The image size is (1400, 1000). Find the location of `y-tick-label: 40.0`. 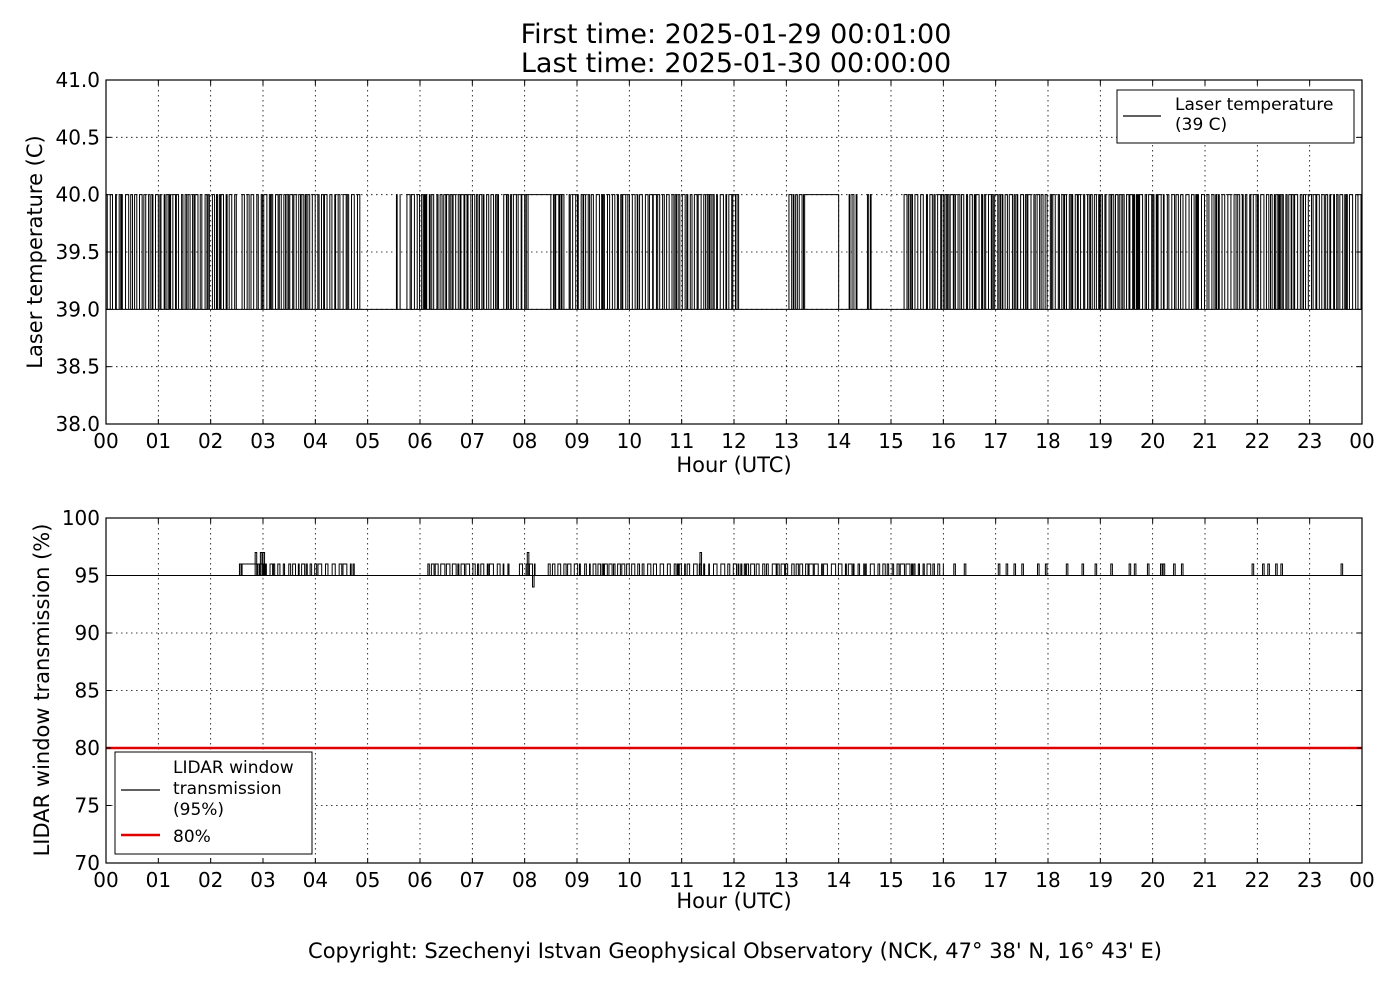

y-tick-label: 40.0 is located at coordinates (77, 195).